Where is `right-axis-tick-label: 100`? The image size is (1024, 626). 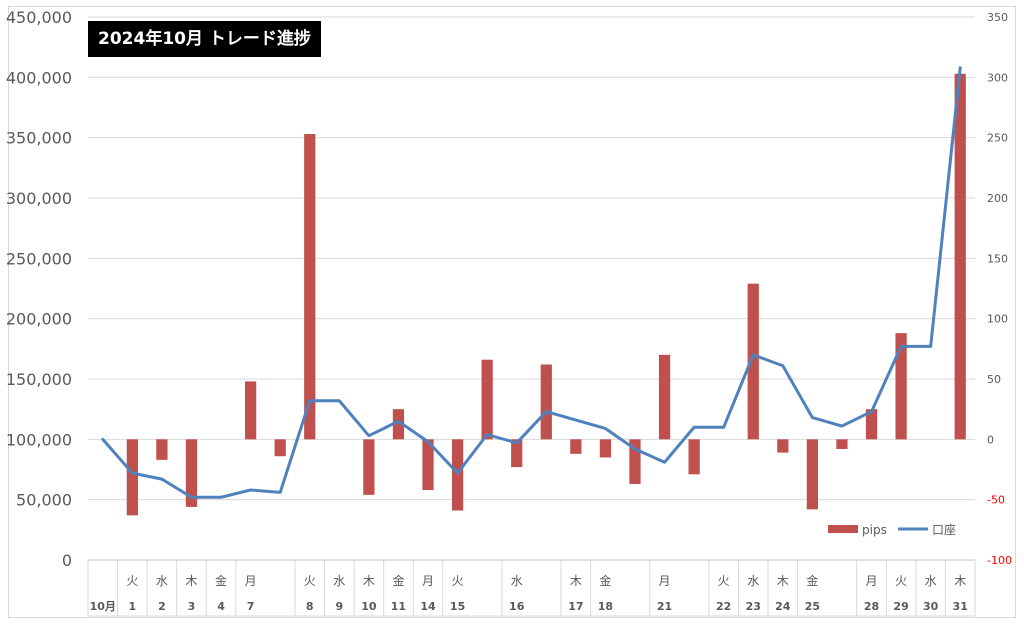 right-axis-tick-label: 100 is located at coordinates (997, 319).